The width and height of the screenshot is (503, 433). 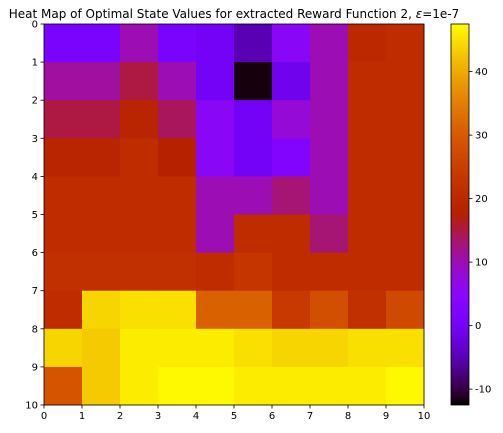 I want to click on x-tick-label: 9, so click(x=386, y=416).